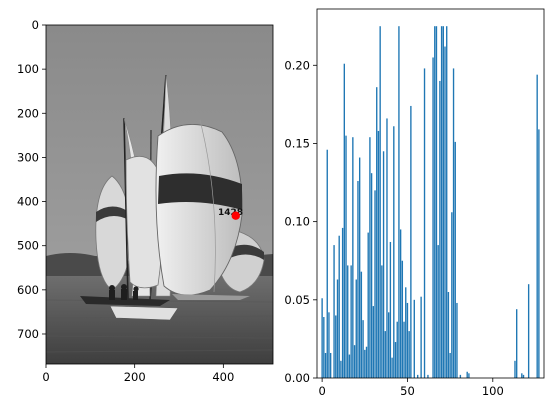 The width and height of the screenshot is (552, 413). Describe the element at coordinates (297, 300) in the screenshot. I see `bar-y-tick-label: 0.05` at that location.